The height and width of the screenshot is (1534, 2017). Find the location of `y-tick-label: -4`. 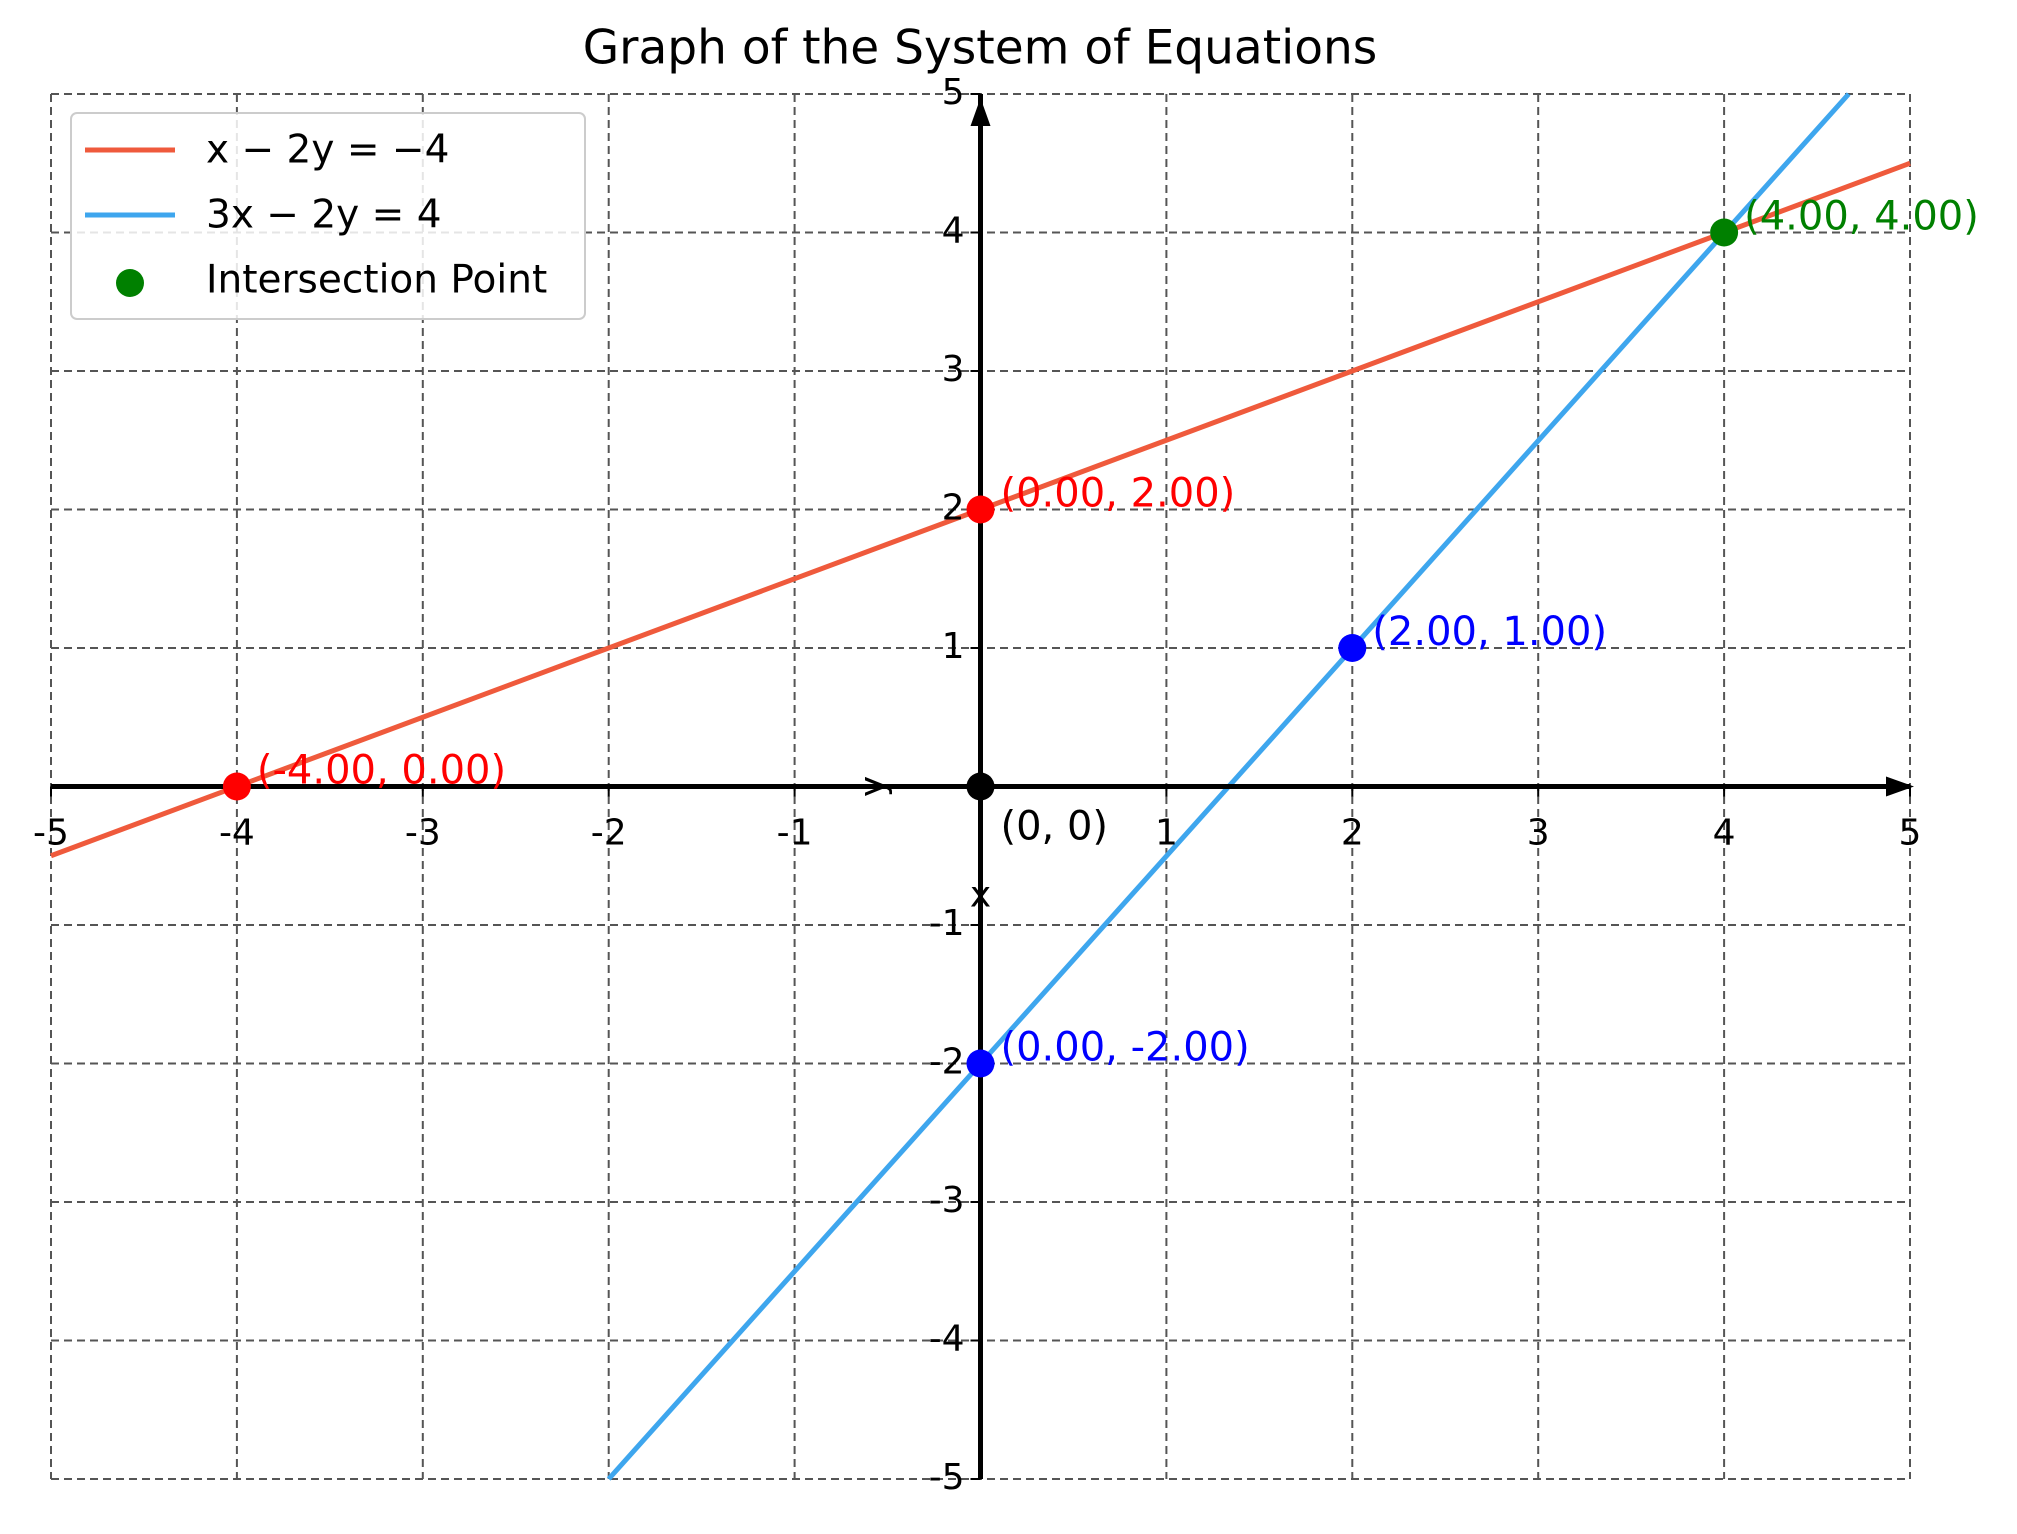

y-tick-label: -4 is located at coordinates (947, 1339).